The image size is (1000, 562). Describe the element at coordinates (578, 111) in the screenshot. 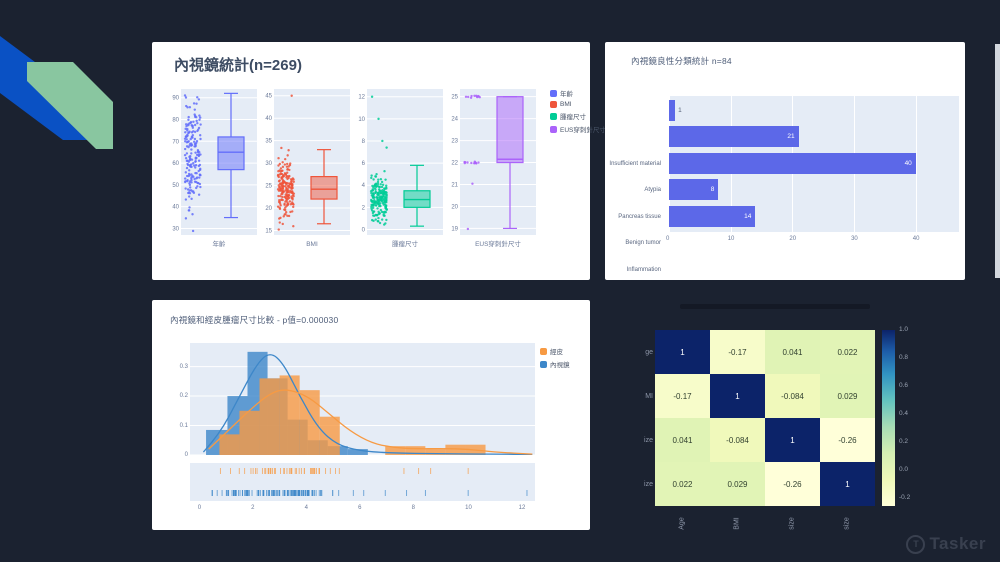

I see `legend: 年齡 BMI 腫瘤尺寸 EUS穿刺針尺寸` at that location.